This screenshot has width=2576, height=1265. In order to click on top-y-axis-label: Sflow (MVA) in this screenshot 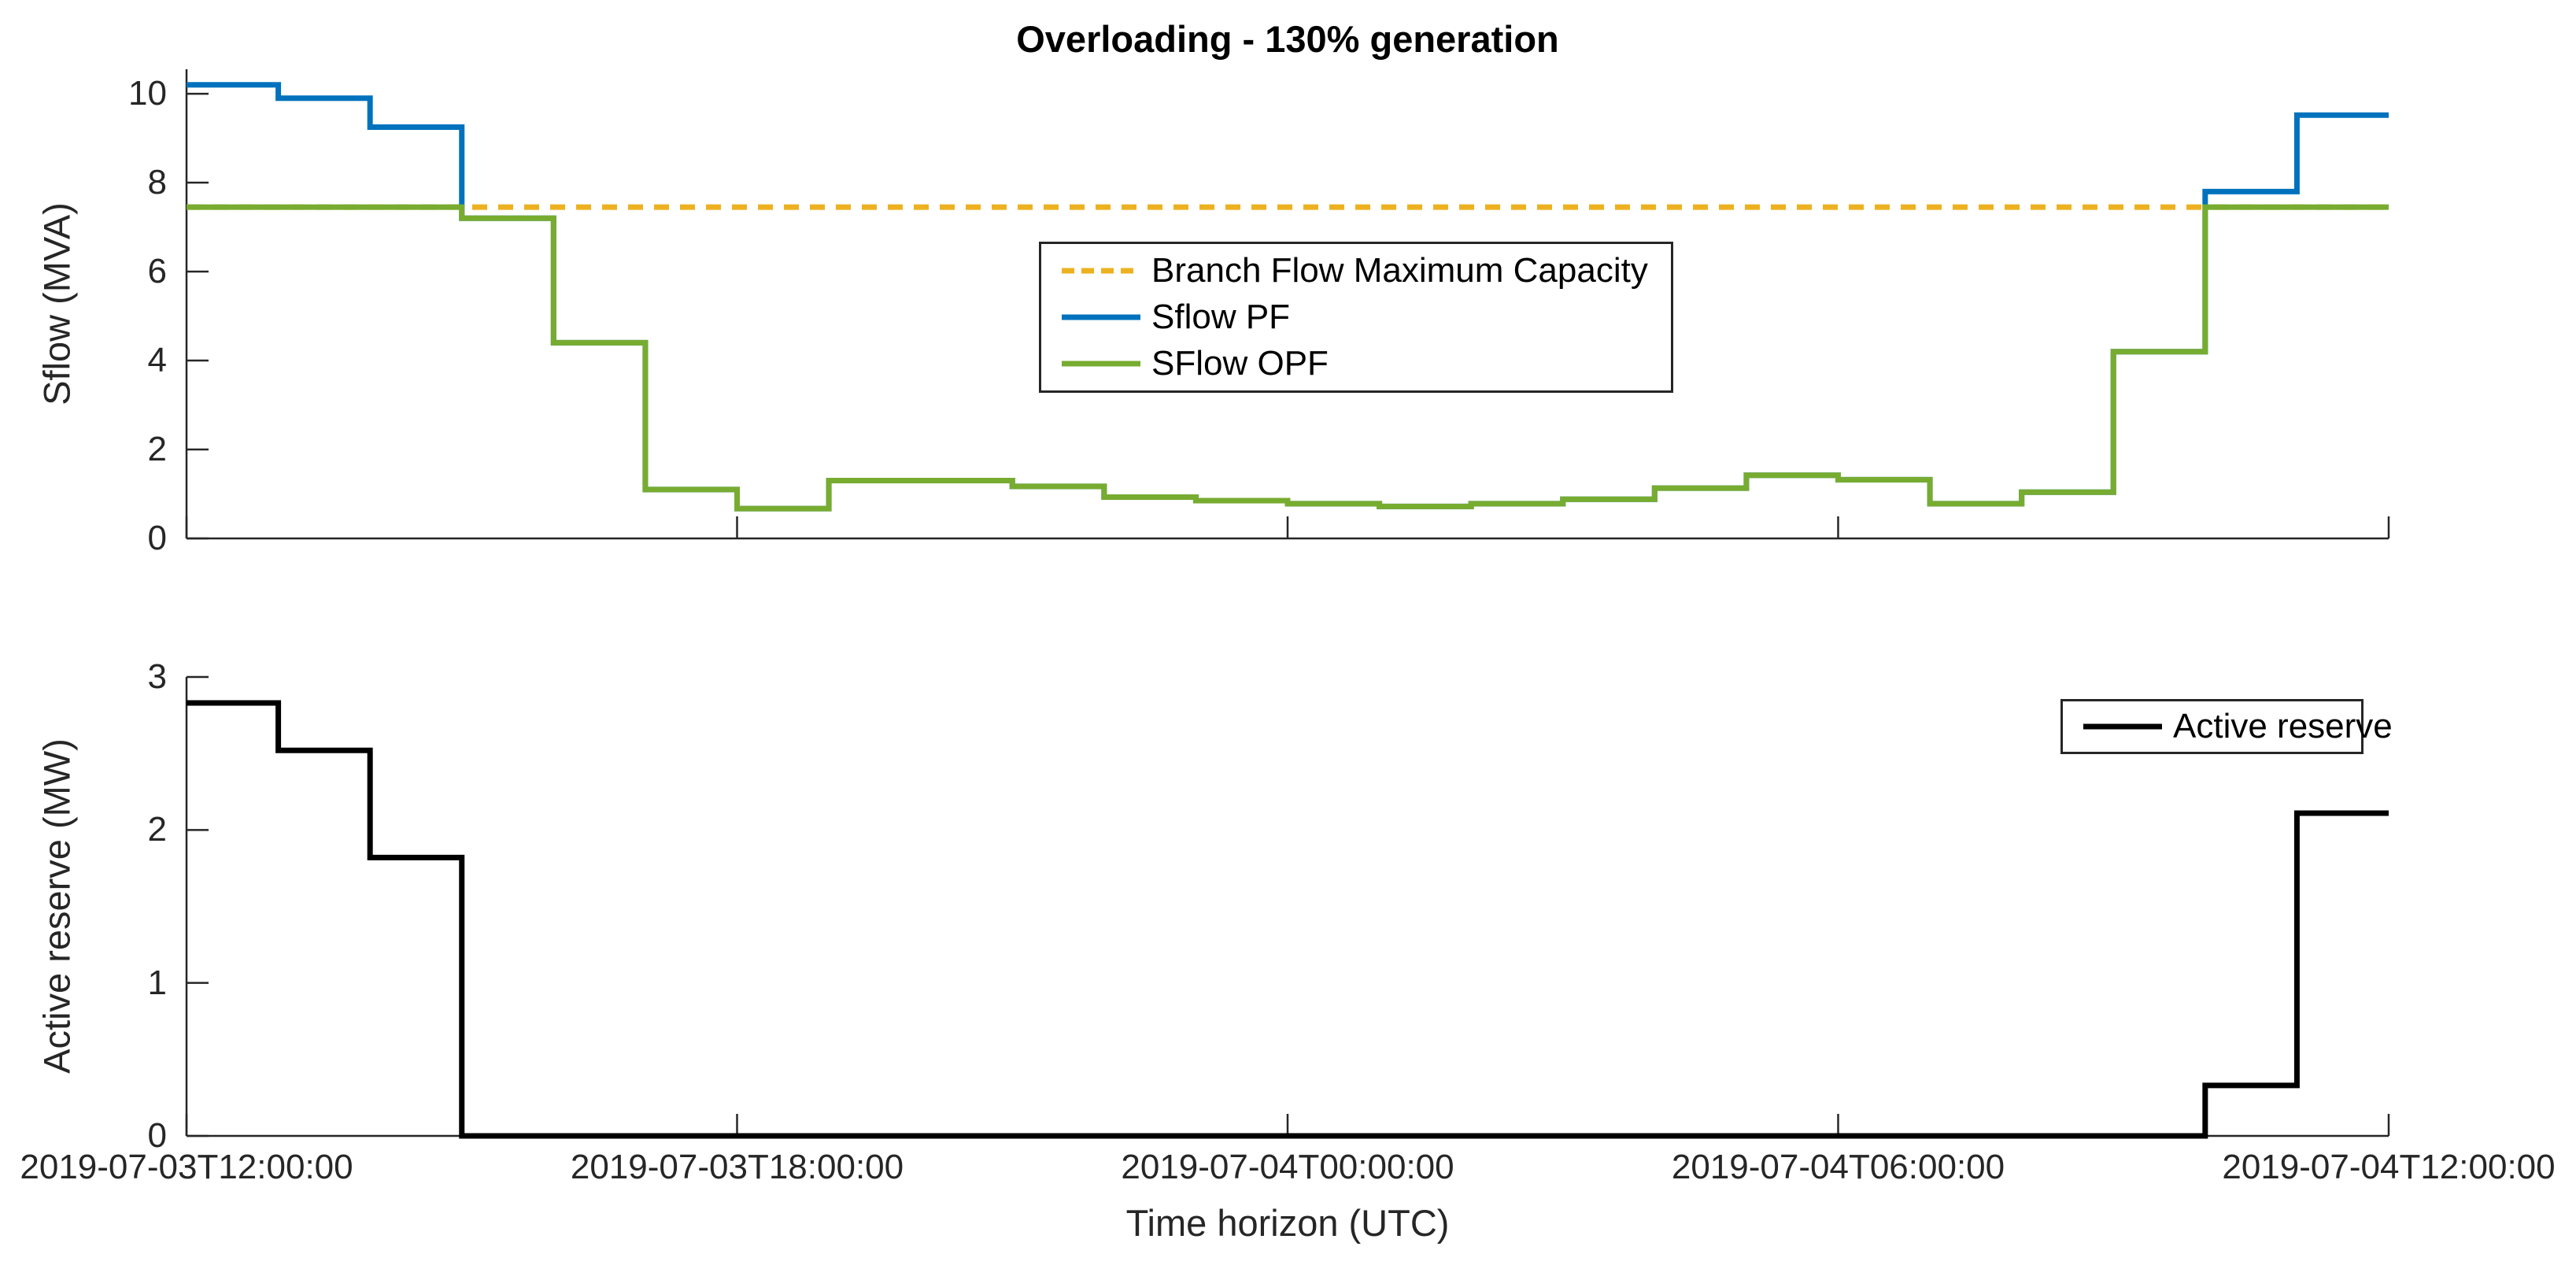, I will do `click(56, 303)`.